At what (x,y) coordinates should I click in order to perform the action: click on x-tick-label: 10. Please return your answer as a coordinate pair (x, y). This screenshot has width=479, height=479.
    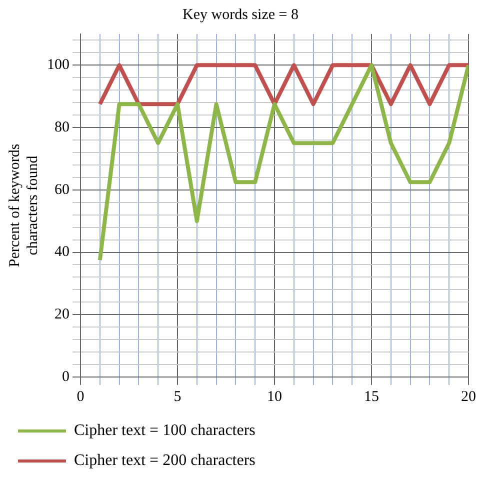
    Looking at the image, I should click on (274, 396).